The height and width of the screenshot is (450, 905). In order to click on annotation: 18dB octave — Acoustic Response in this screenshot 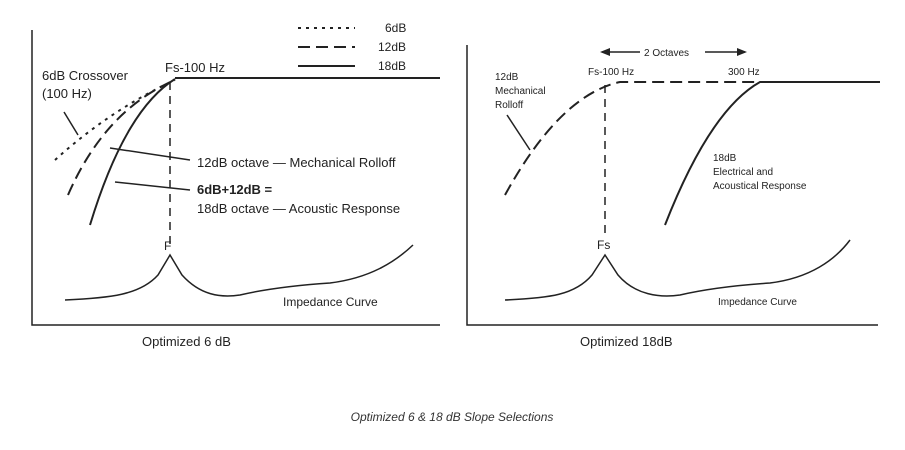, I will do `click(298, 208)`.